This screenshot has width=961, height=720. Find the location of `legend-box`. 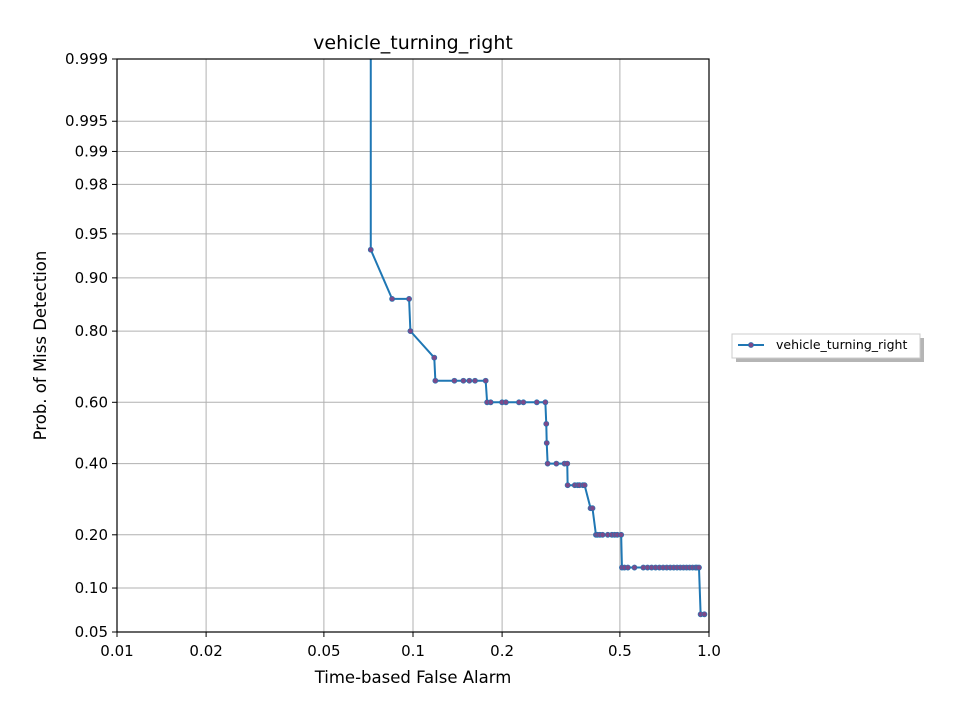

legend-box is located at coordinates (826, 346).